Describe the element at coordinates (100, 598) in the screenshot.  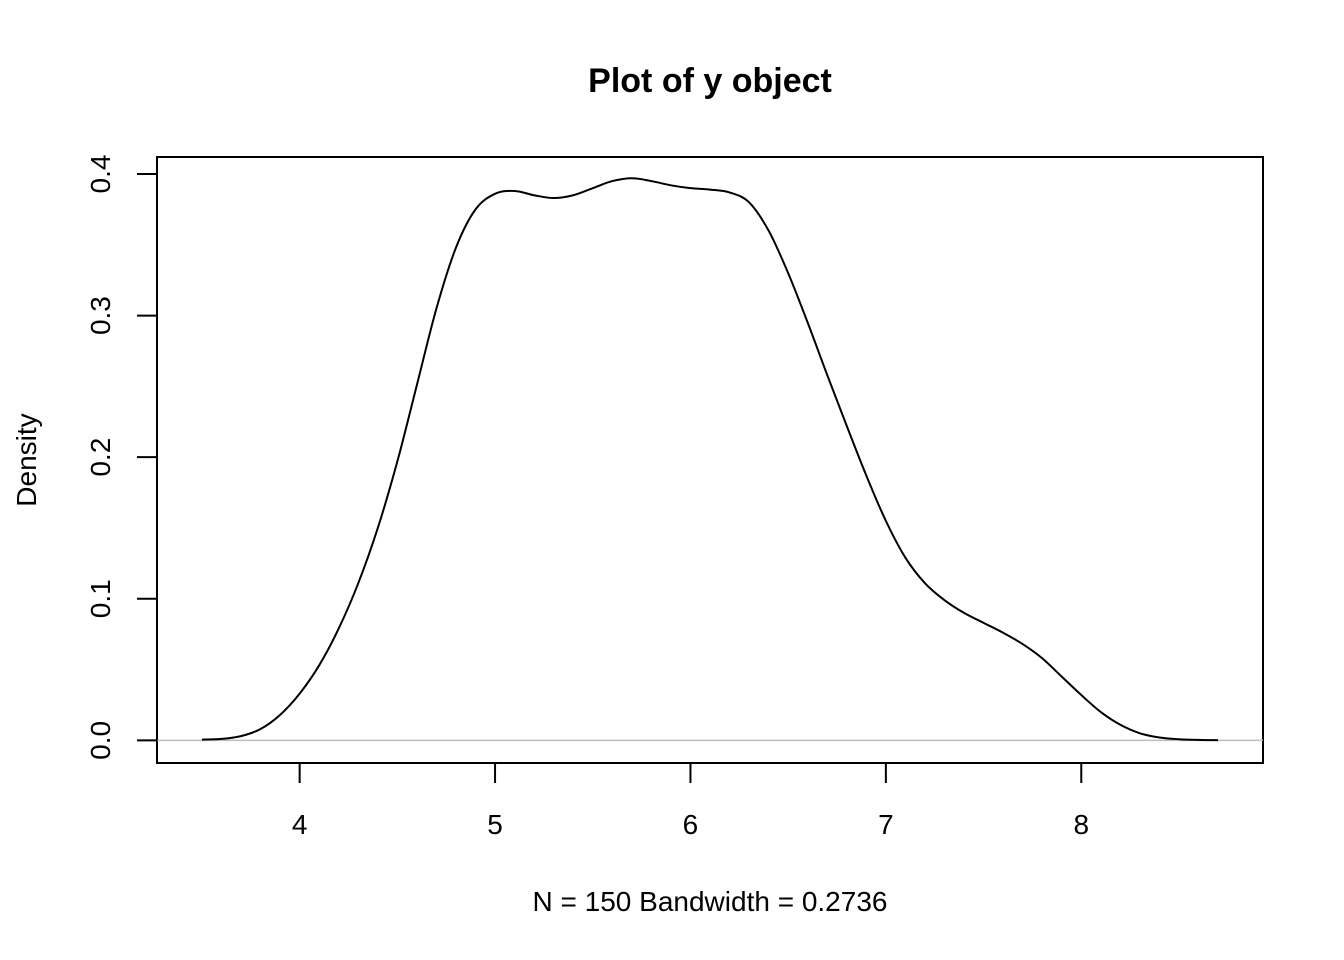
I see `y-tick-label: 0.1` at that location.